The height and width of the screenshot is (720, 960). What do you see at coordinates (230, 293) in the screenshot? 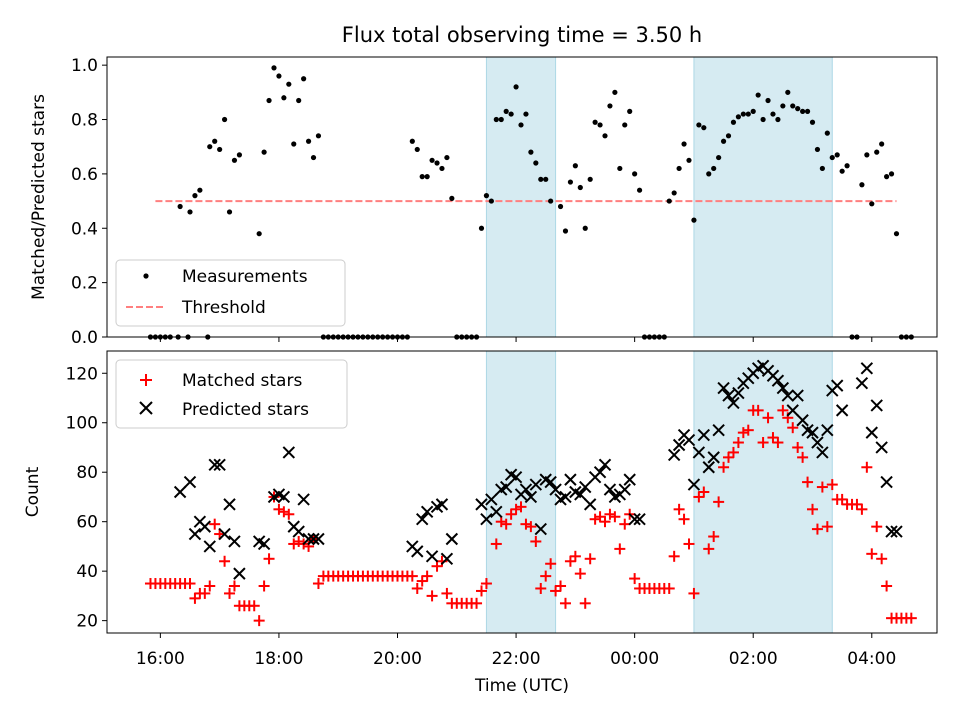
I see `top-legend: Measurements Threshold` at bounding box center [230, 293].